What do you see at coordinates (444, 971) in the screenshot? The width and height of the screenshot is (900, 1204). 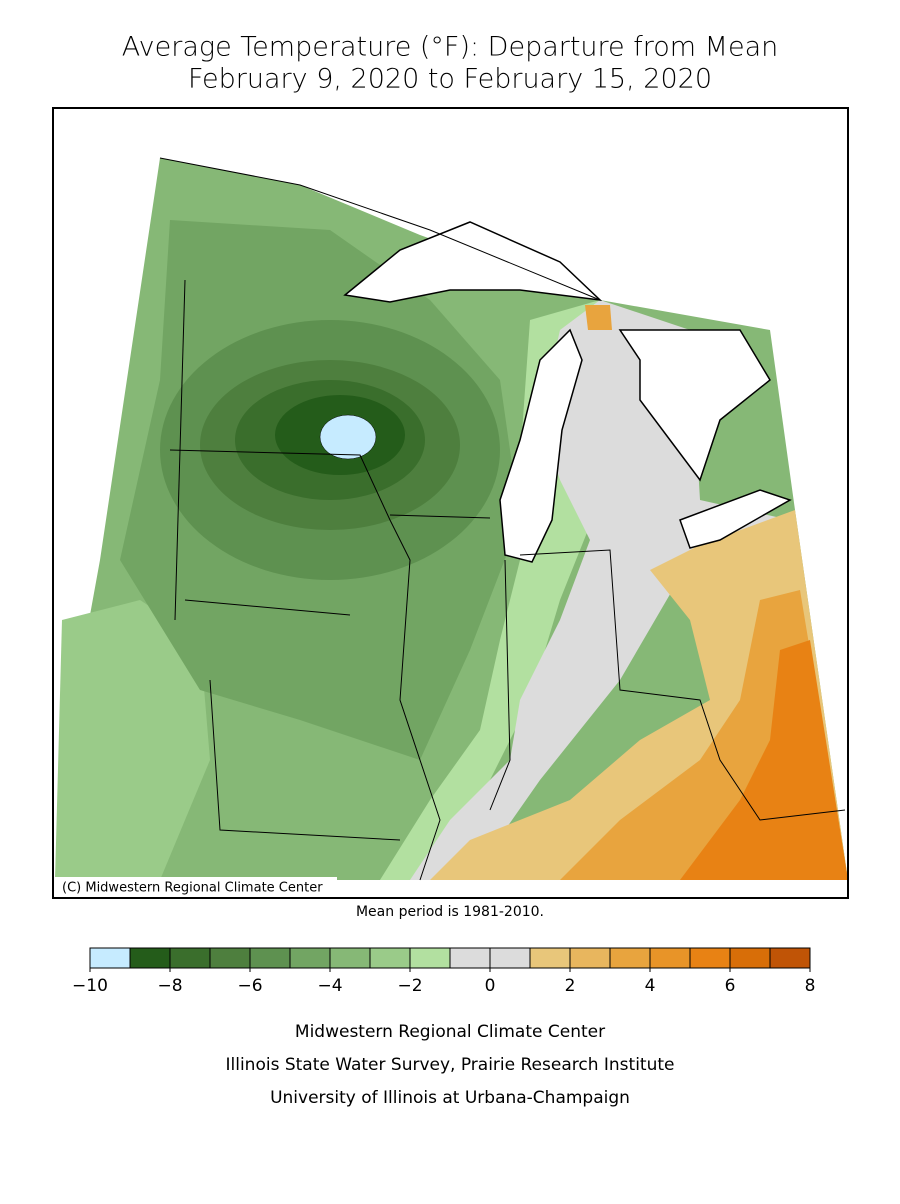 I see `colorbar: −10 −8 −6 −4 −2 0 2 4 6 8` at bounding box center [444, 971].